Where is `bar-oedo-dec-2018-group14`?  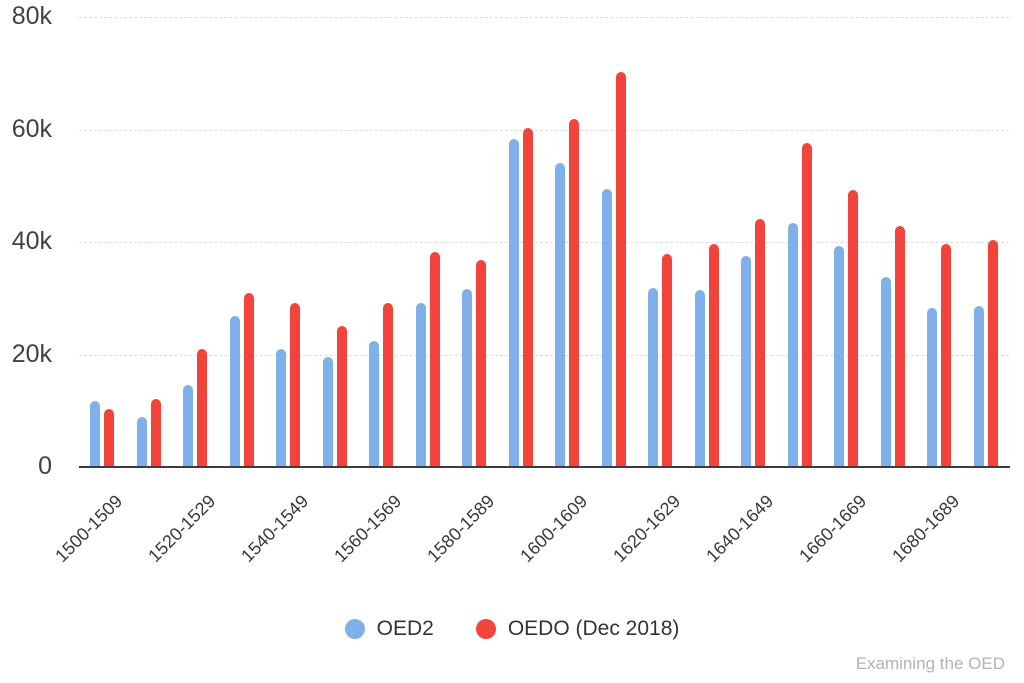 bar-oedo-dec-2018-group14 is located at coordinates (714, 356).